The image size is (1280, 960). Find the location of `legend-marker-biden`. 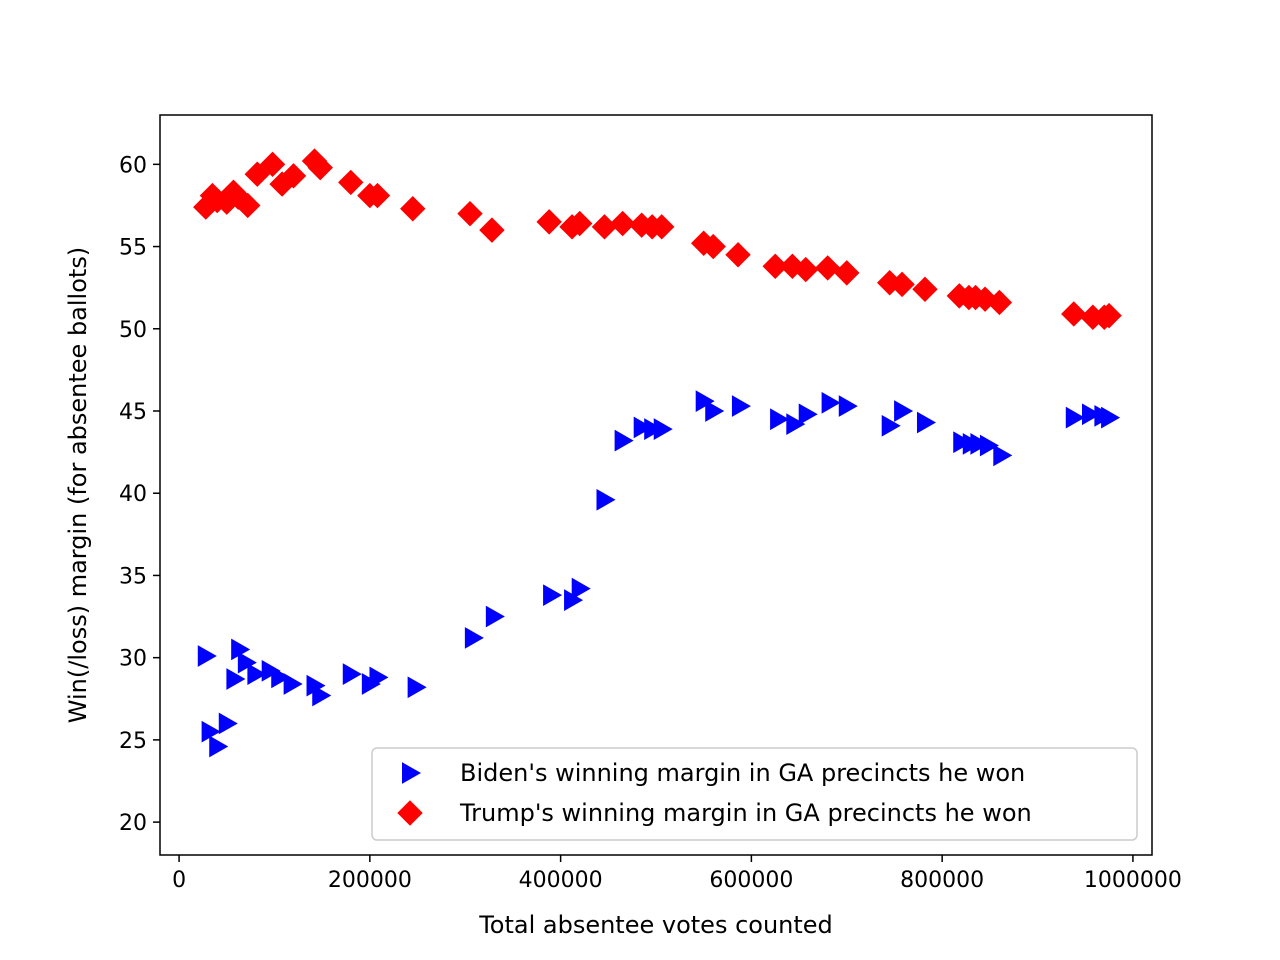

legend-marker-biden is located at coordinates (412, 773).